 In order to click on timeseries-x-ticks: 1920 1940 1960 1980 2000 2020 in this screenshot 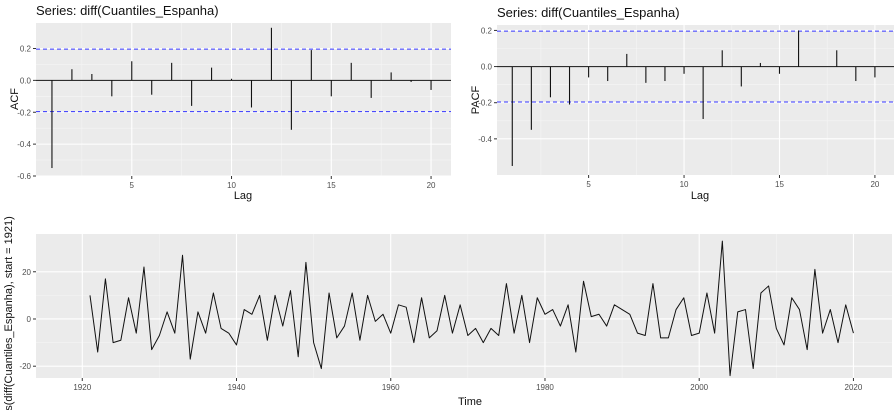, I will do `click(468, 385)`.